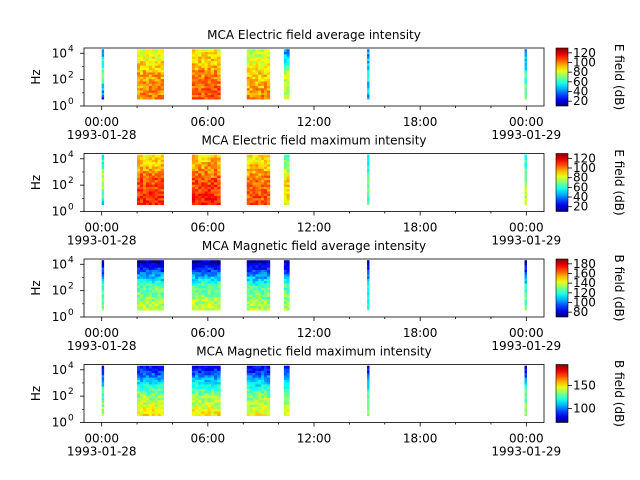  What do you see at coordinates (580, 178) in the screenshot?
I see `colorbar-tick-label: 80` at bounding box center [580, 178].